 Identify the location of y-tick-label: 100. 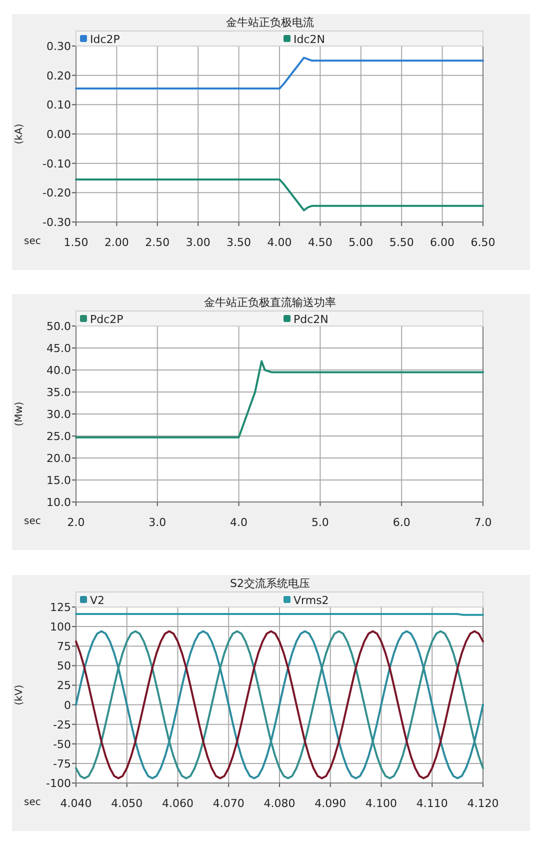
(60, 627).